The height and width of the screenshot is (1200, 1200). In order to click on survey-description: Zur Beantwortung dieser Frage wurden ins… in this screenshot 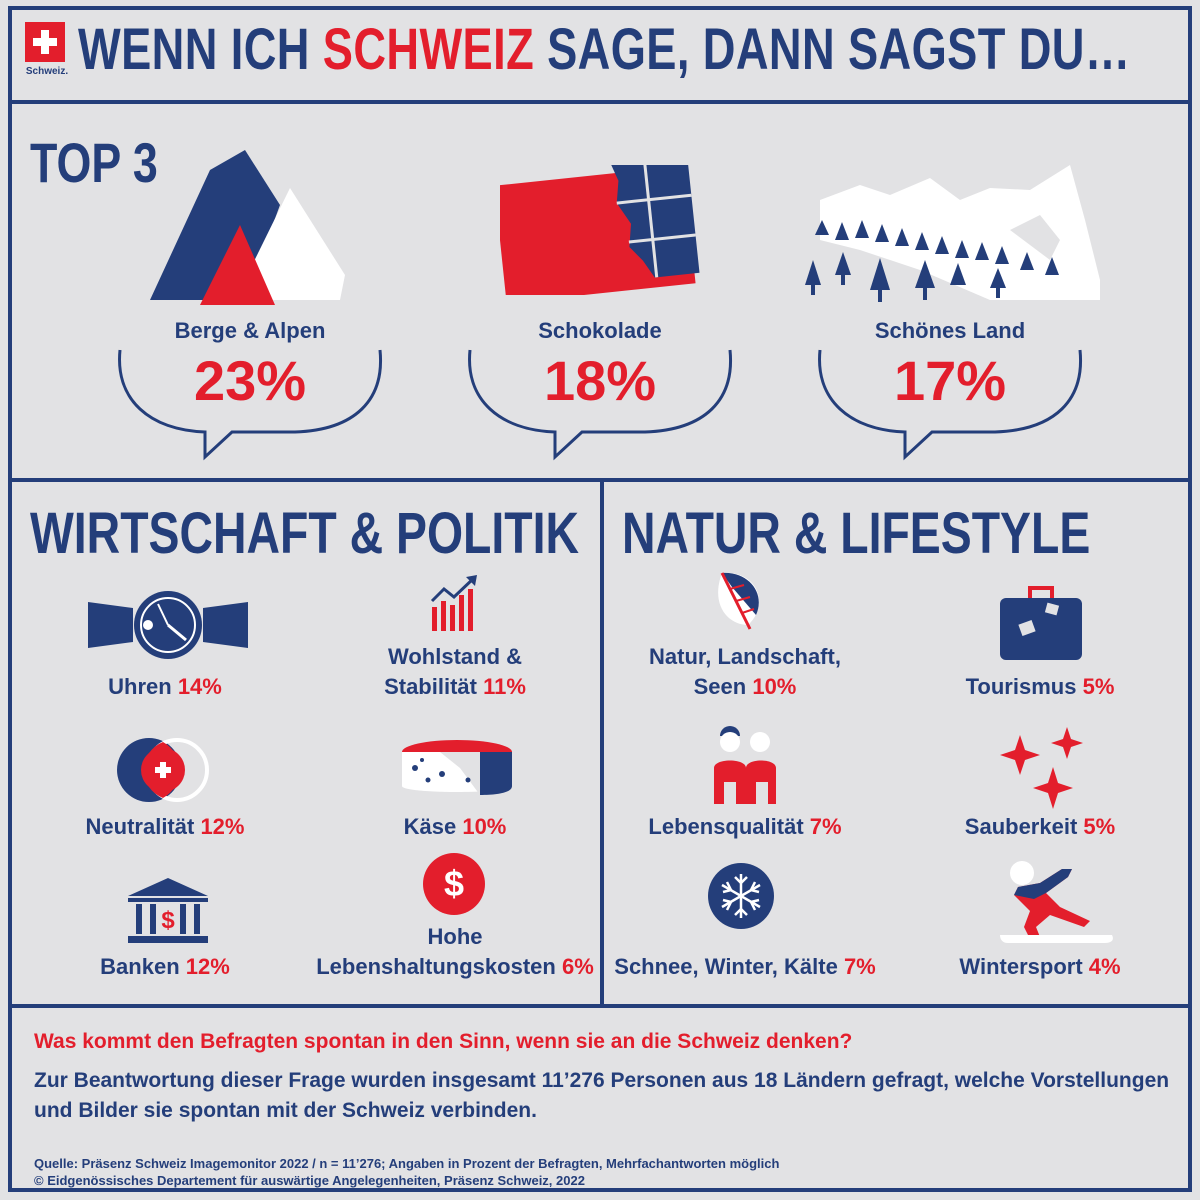, I will do `click(602, 1095)`.